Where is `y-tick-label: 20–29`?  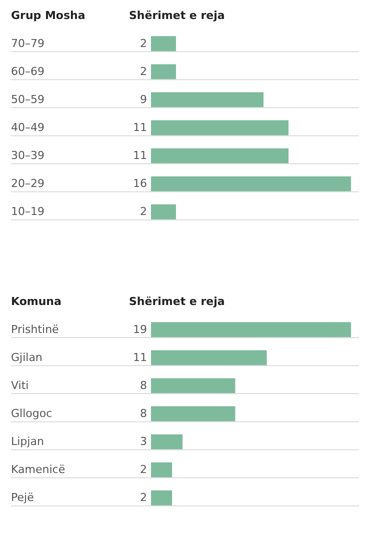
y-tick-label: 20–29 is located at coordinates (27, 183).